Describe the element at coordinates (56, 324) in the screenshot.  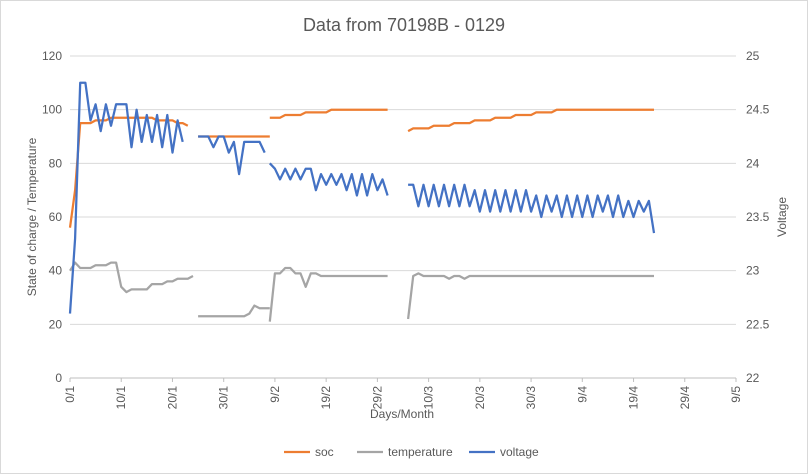
I see `y-tick-label: 20` at that location.